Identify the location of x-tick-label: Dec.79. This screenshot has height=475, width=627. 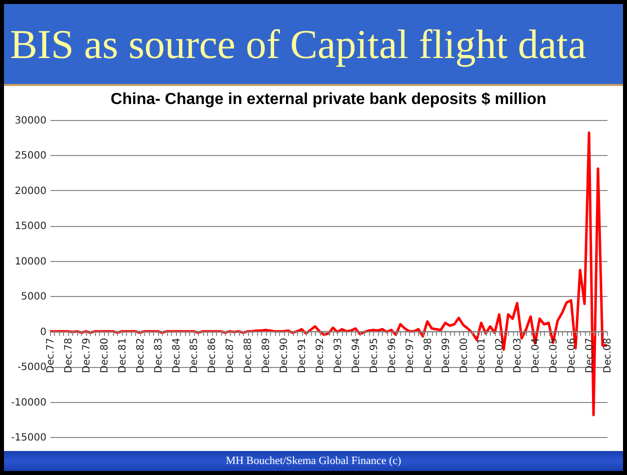
(86, 356).